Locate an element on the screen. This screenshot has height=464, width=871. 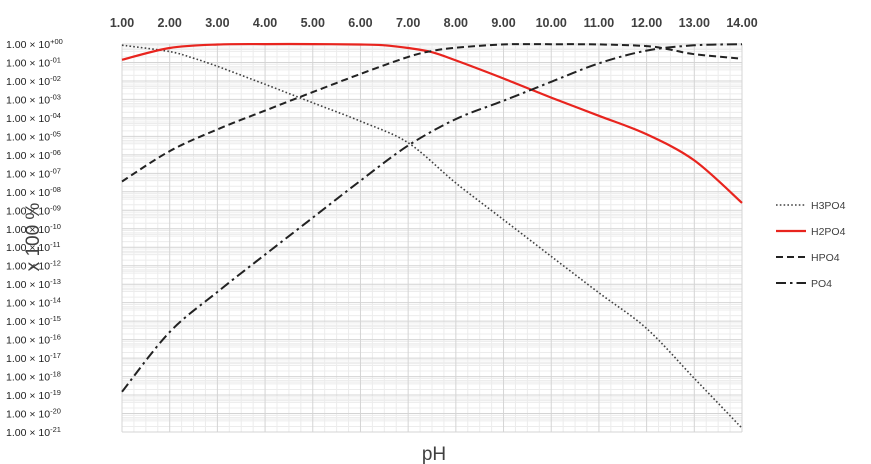
x-tick-label: 9.00 is located at coordinates (503, 23).